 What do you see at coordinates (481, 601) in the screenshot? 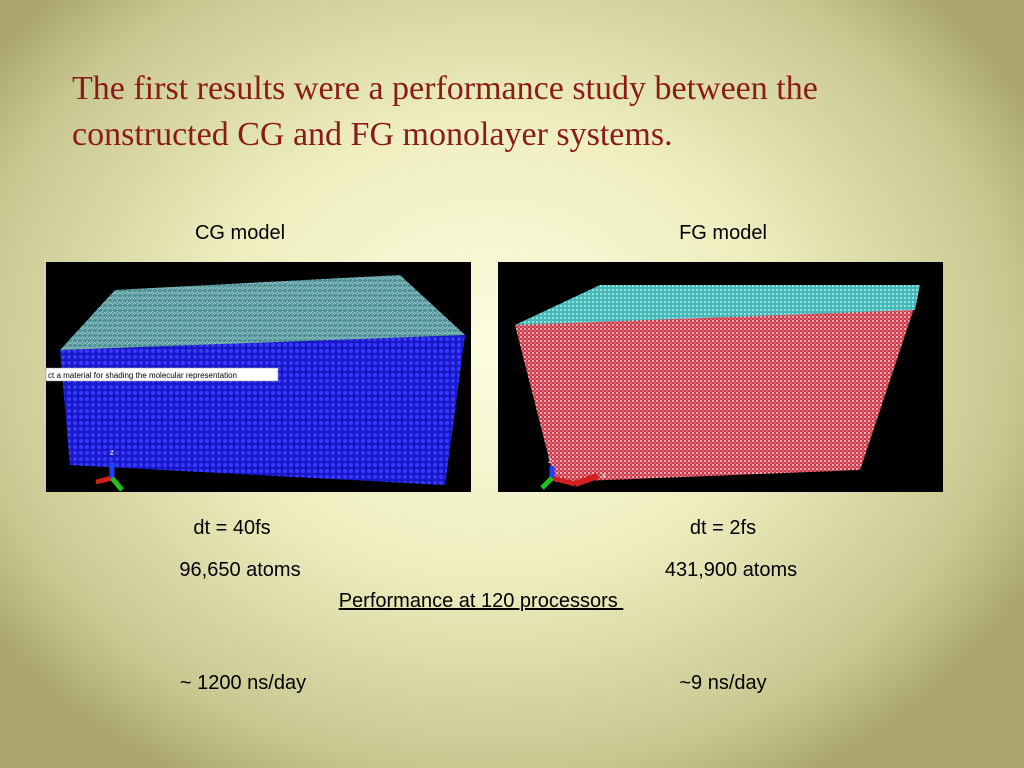
I see `performance-heading: Performance at 120 processors` at bounding box center [481, 601].